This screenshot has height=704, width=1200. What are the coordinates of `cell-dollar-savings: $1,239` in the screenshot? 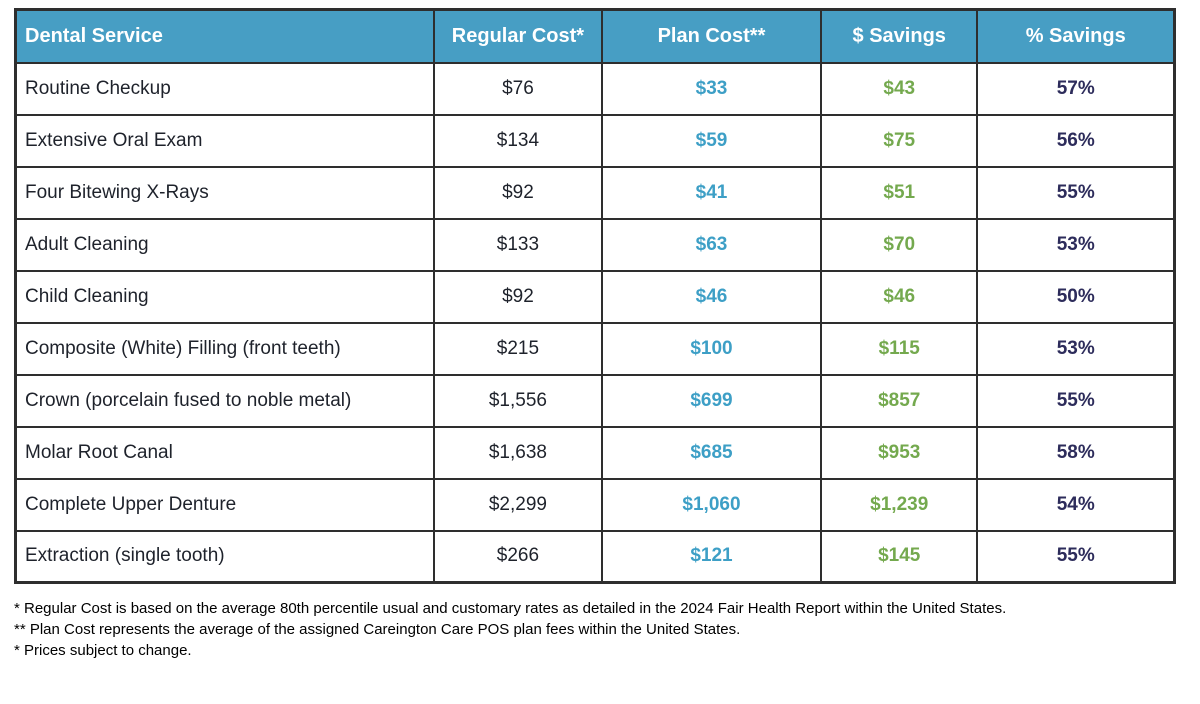 It's located at (899, 504).